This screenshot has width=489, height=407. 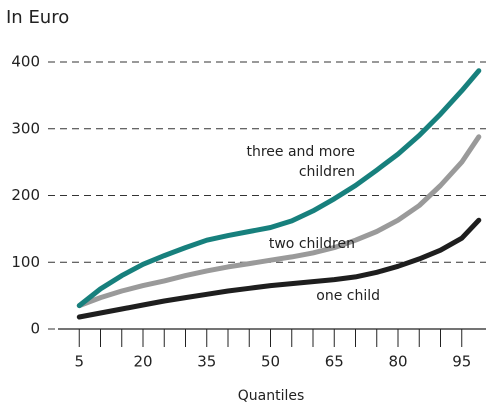 I want to click on y-tick-label: 200, so click(x=25, y=195).